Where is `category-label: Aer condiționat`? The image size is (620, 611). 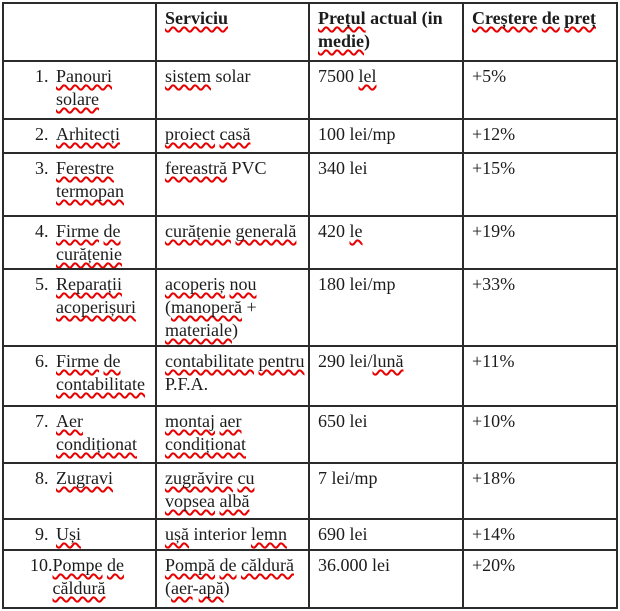
category-label: Aer condiționat is located at coordinates (104, 433).